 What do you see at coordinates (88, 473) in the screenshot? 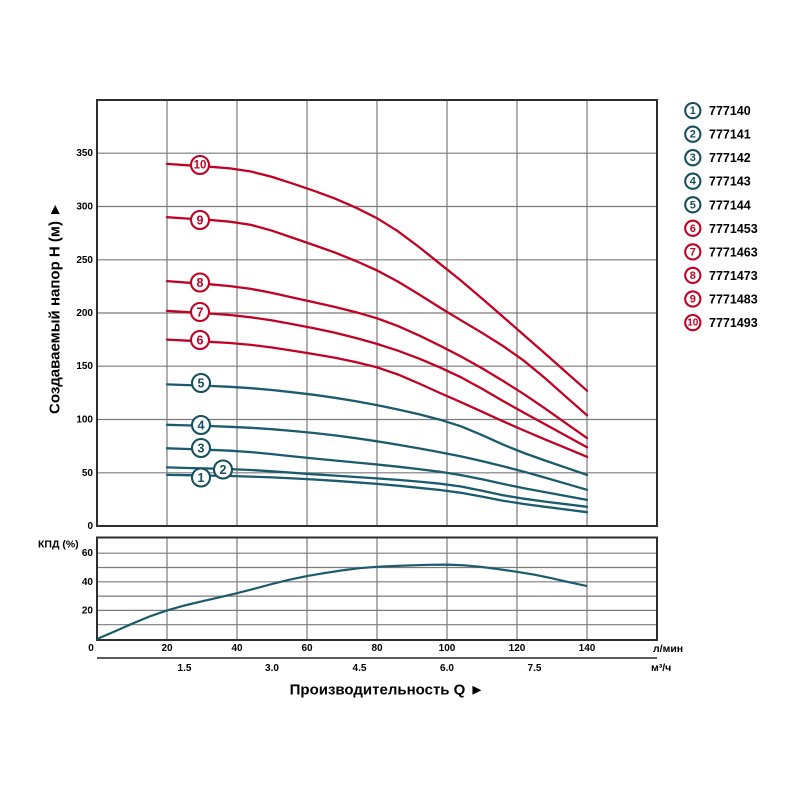
I see `svg-text: 50` at bounding box center [88, 473].